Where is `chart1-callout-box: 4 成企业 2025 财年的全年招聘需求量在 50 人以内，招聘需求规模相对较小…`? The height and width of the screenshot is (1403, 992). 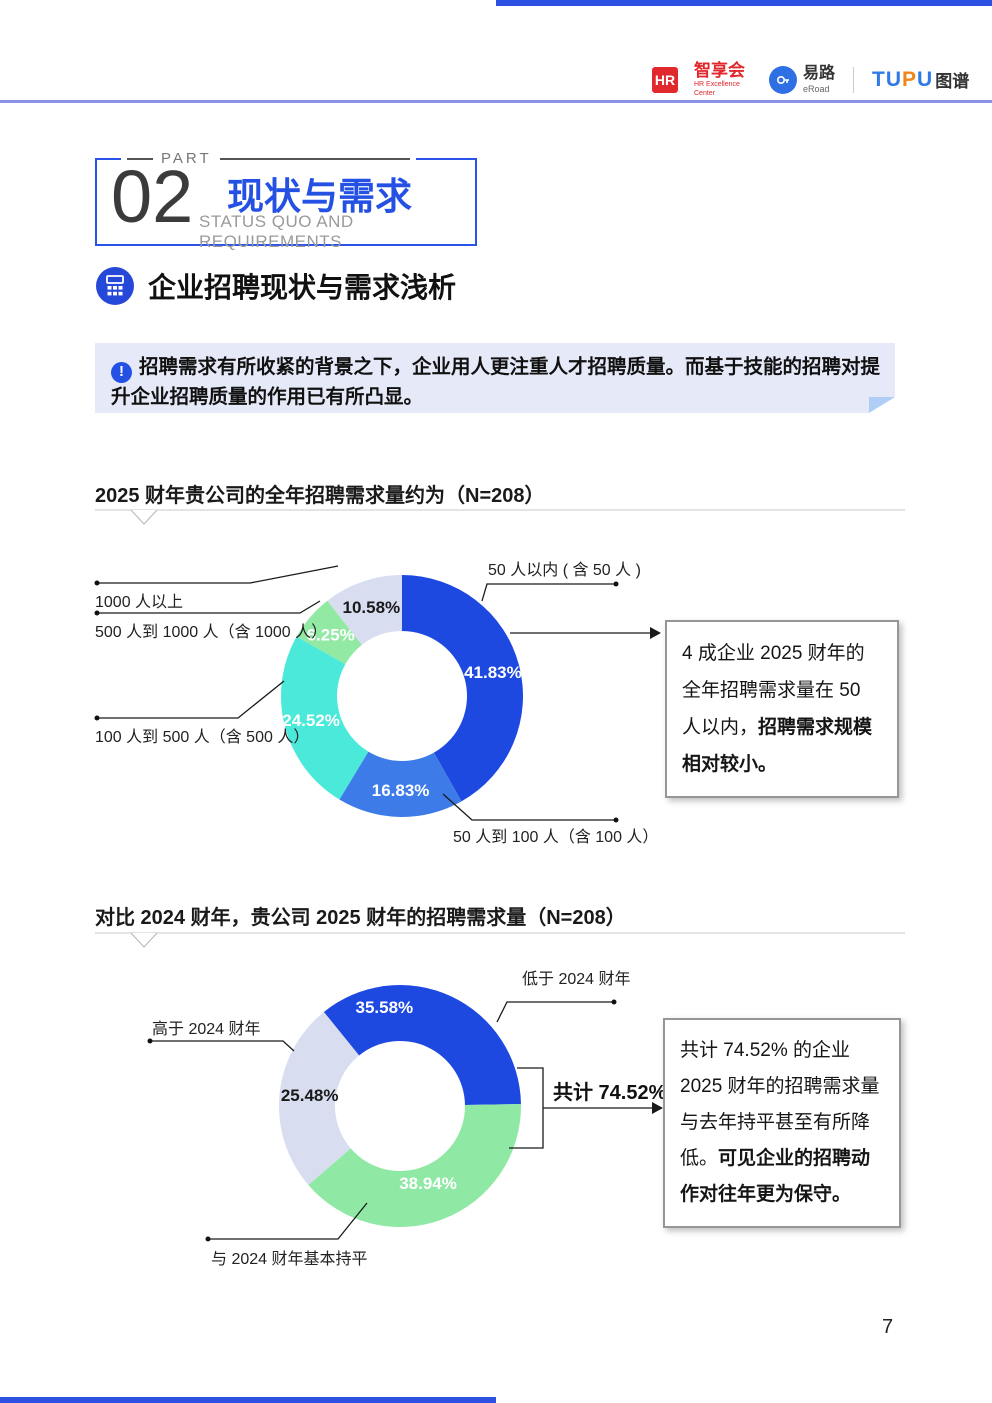 chart1-callout-box: 4 成企业 2025 财年的全年招聘需求量在 50 人以内，招聘需求规模相对较小… is located at coordinates (782, 709).